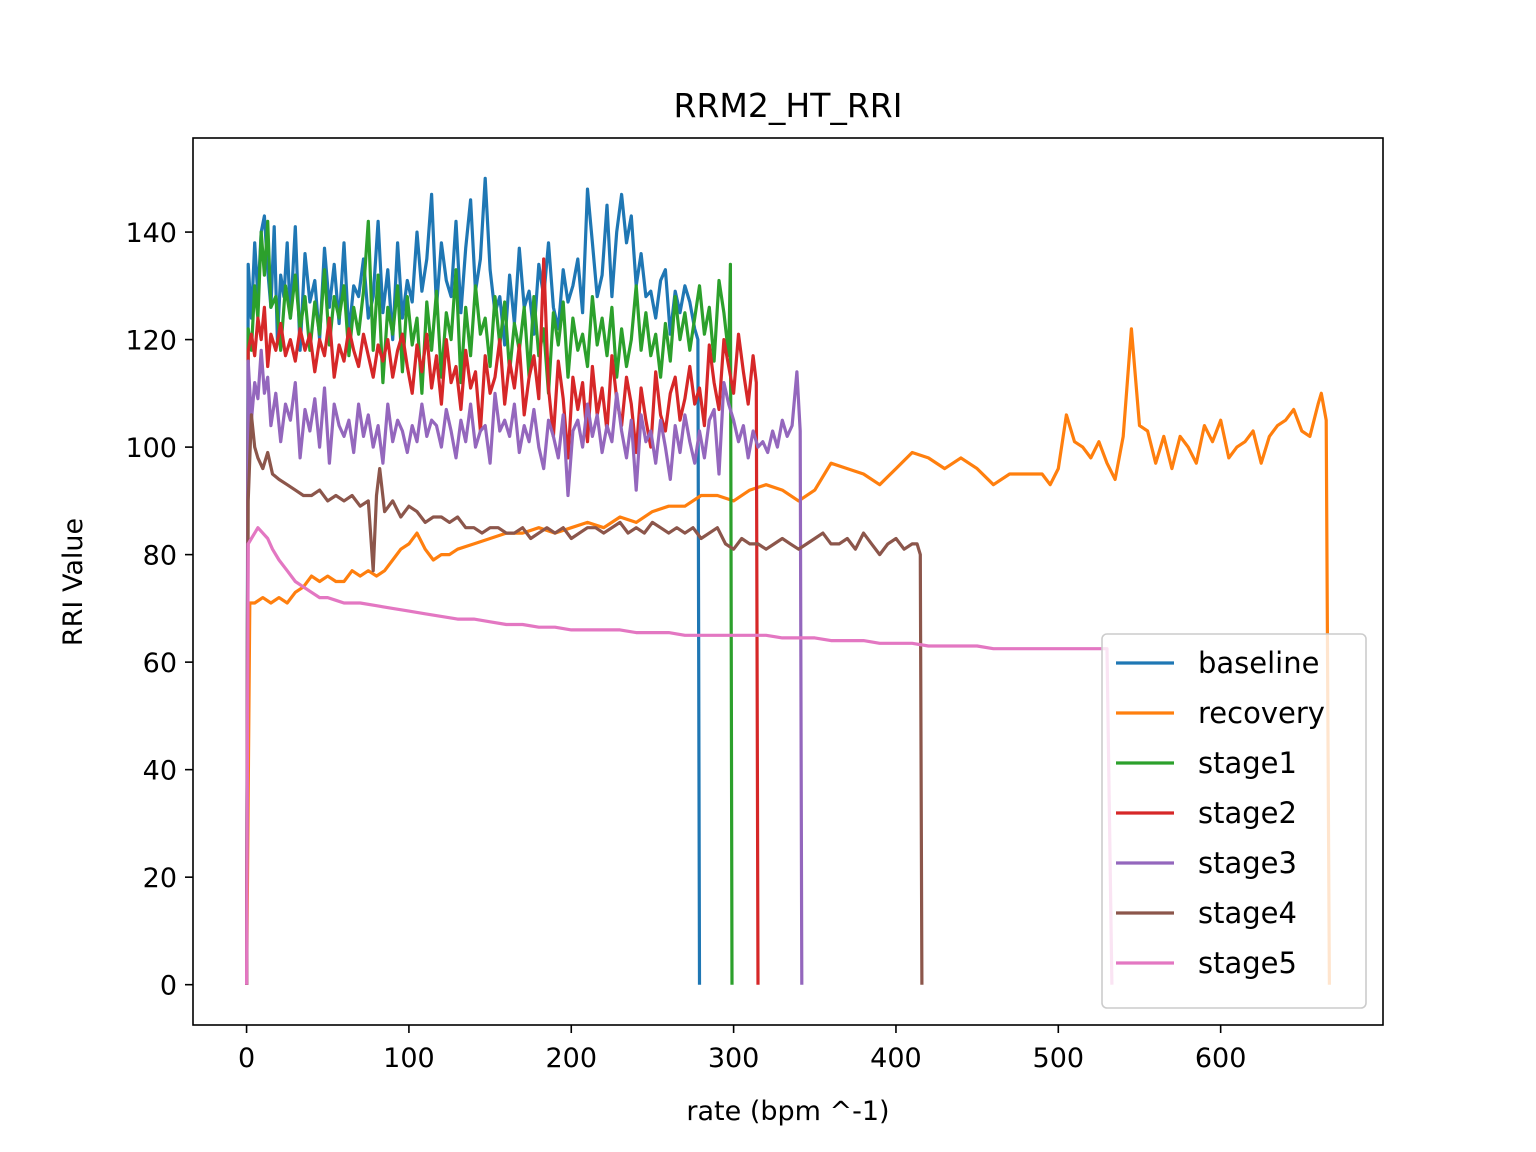  I want to click on y-tick-label: 140, so click(151, 233).